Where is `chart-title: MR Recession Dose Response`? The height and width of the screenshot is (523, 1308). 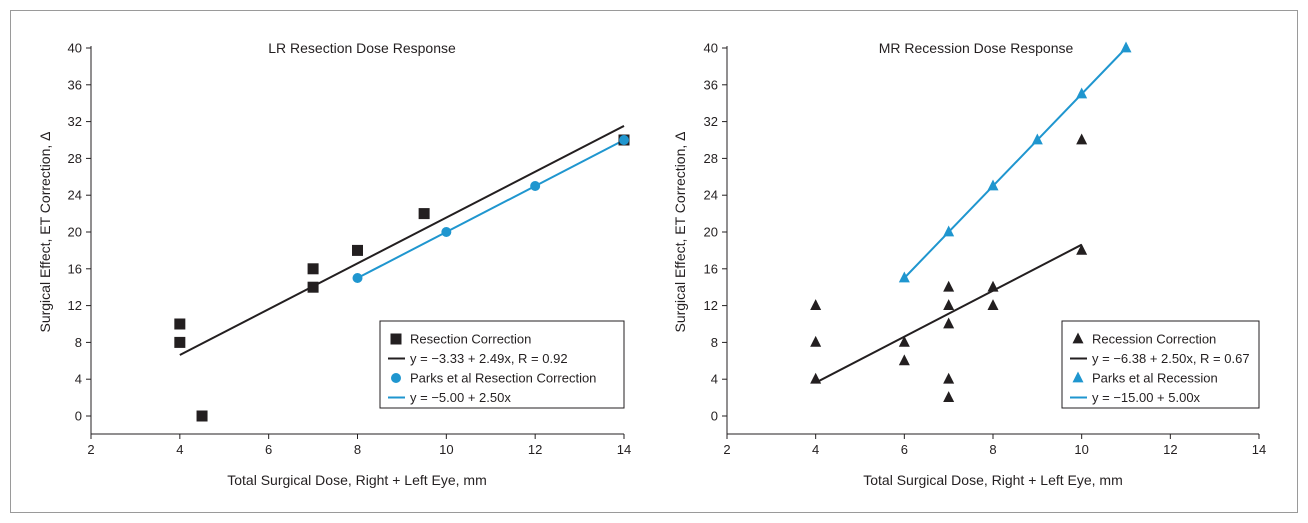
chart-title: MR Recession Dose Response is located at coordinates (976, 48).